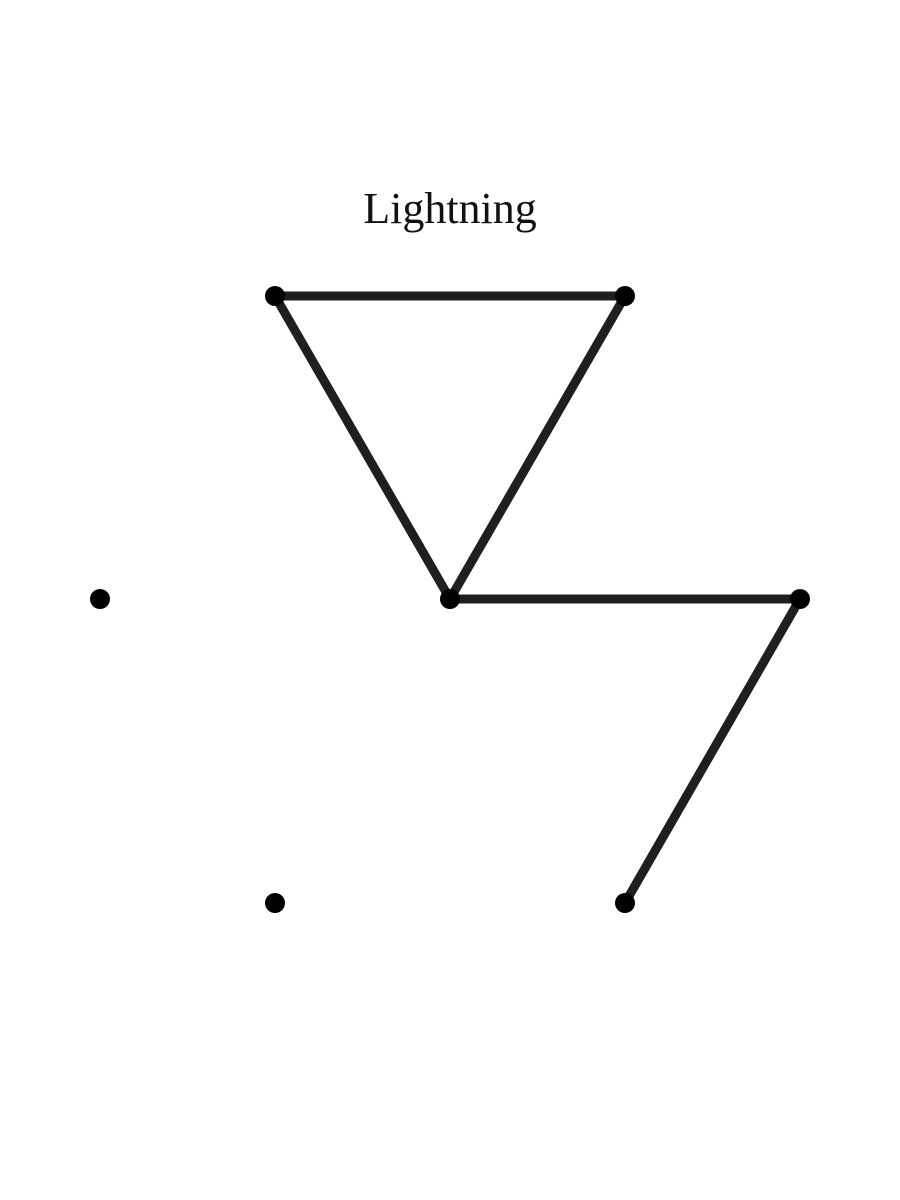 The height and width of the screenshot is (1200, 900). What do you see at coordinates (362, 447) in the screenshot?
I see `edge-top-left-to-center` at bounding box center [362, 447].